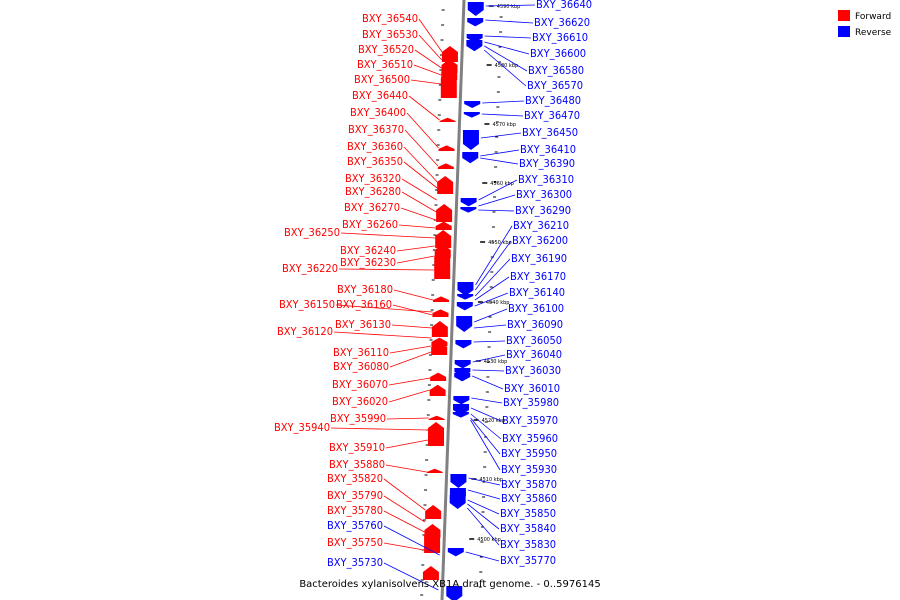 This screenshot has height=600, width=900. What do you see at coordinates (360, 384) in the screenshot?
I see `gene-label-text: BXY_36070` at bounding box center [360, 384].